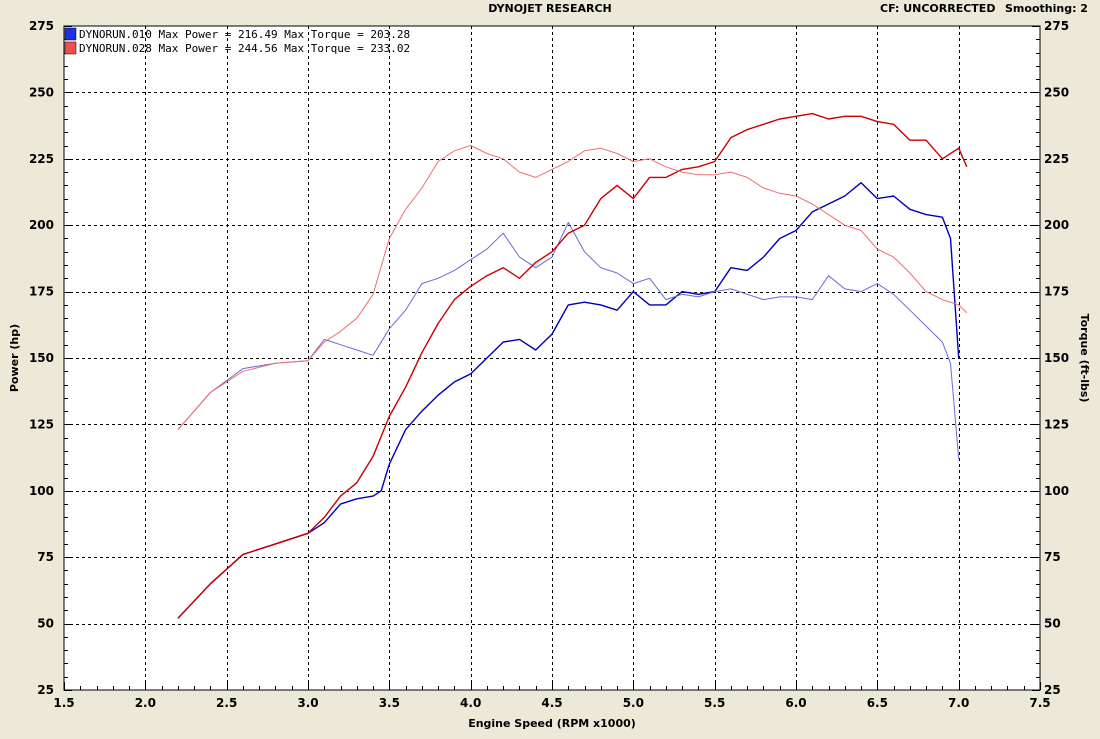  Describe the element at coordinates (226, 703) in the screenshot. I see `x-tick-label: 2.5` at that location.